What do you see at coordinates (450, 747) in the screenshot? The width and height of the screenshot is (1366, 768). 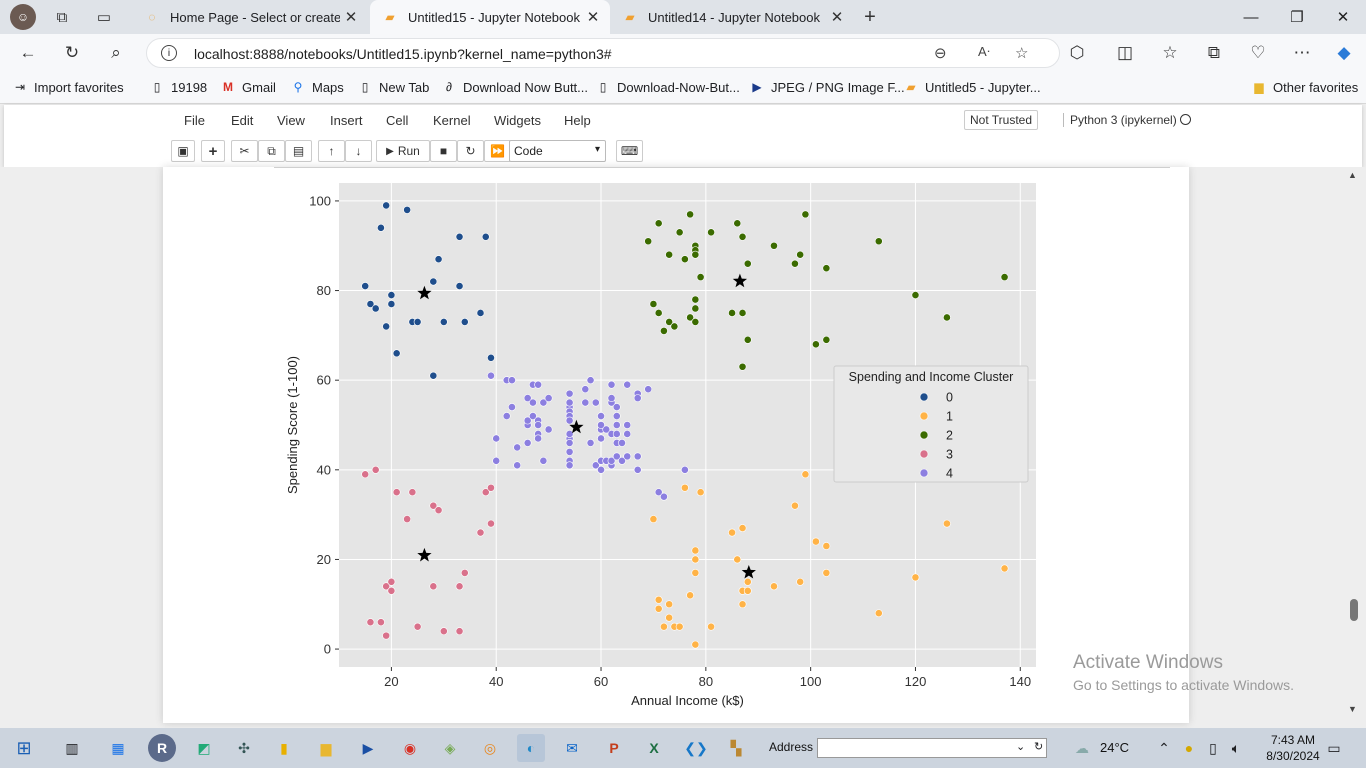 I see `layers-app-icon: ◈` at bounding box center [450, 747].